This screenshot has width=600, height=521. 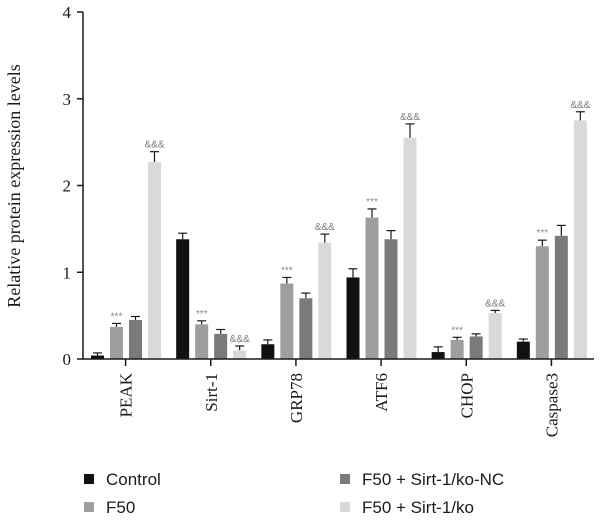 What do you see at coordinates (466, 395) in the screenshot?
I see `x-tick-label: CHOP` at bounding box center [466, 395].